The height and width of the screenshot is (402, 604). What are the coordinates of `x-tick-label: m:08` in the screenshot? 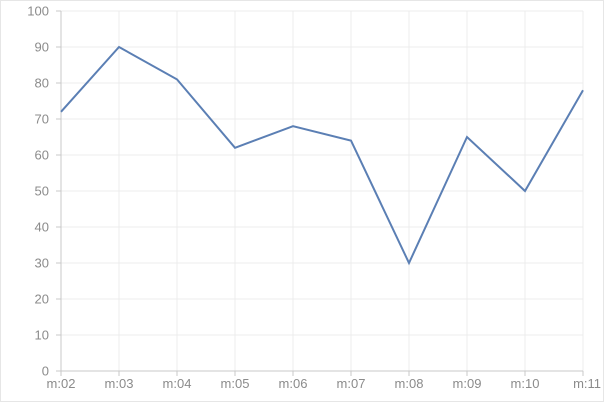 It's located at (409, 383).